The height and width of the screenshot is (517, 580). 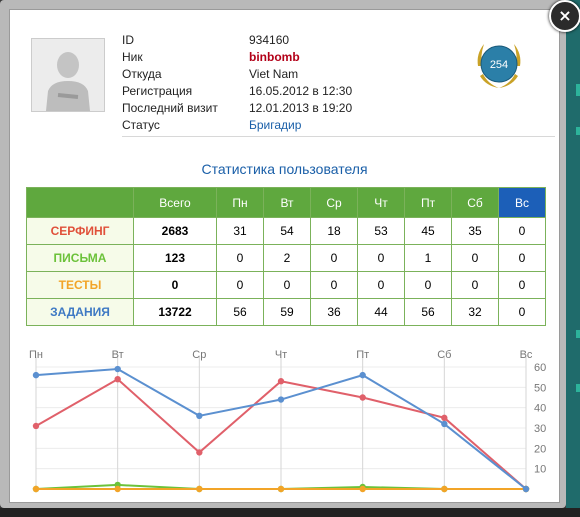 I want to click on day-cell: 36, so click(x=334, y=312).